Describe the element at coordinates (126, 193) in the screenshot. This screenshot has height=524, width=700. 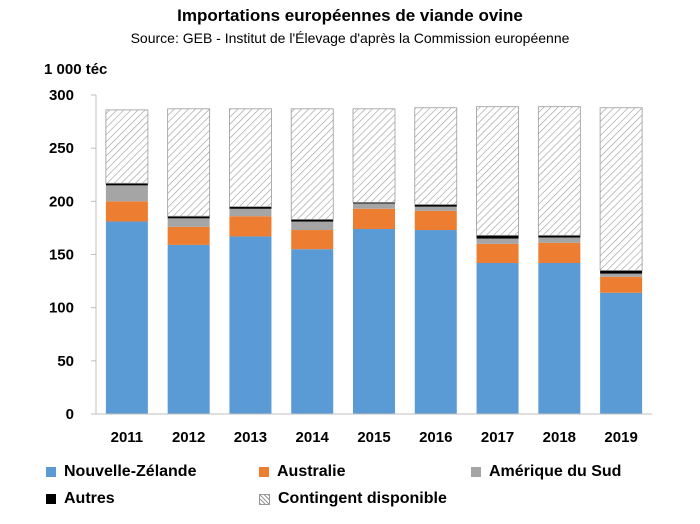
I see `bar-amerique-du-sud-2011` at that location.